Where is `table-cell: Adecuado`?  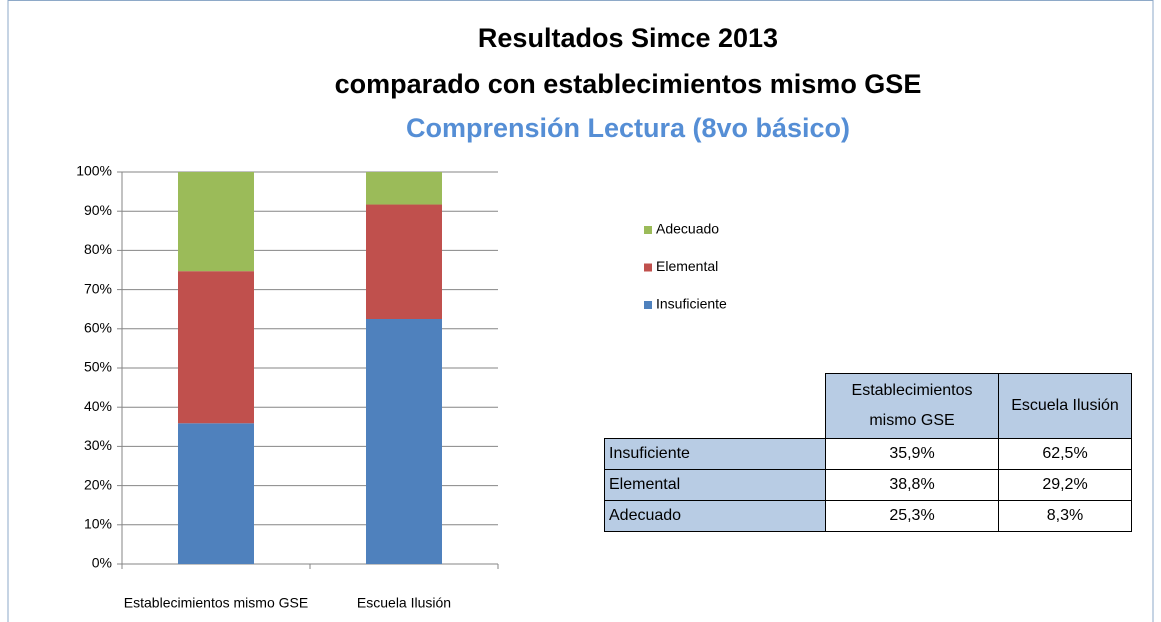 table-cell: Adecuado is located at coordinates (715, 516).